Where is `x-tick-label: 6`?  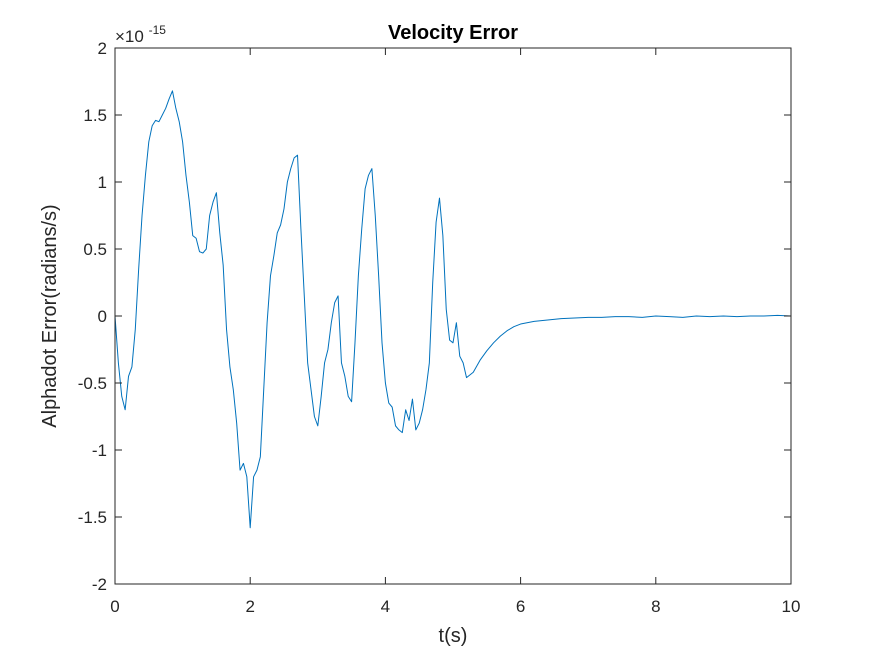 x-tick-label: 6 is located at coordinates (520, 606).